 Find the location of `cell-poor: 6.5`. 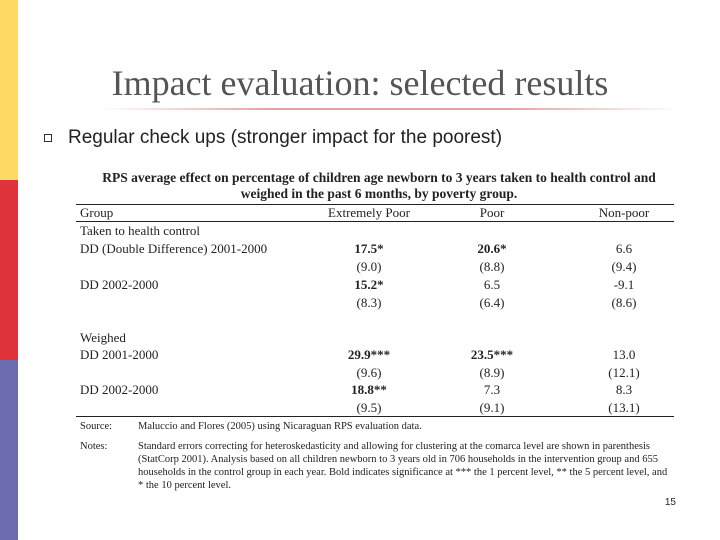

cell-poor: 6.5 is located at coordinates (492, 284).